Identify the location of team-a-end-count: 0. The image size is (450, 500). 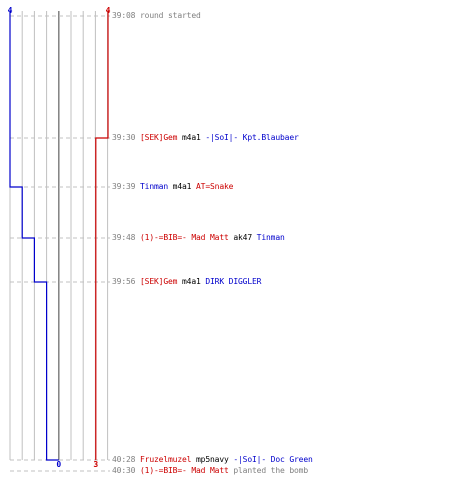
(58, 464).